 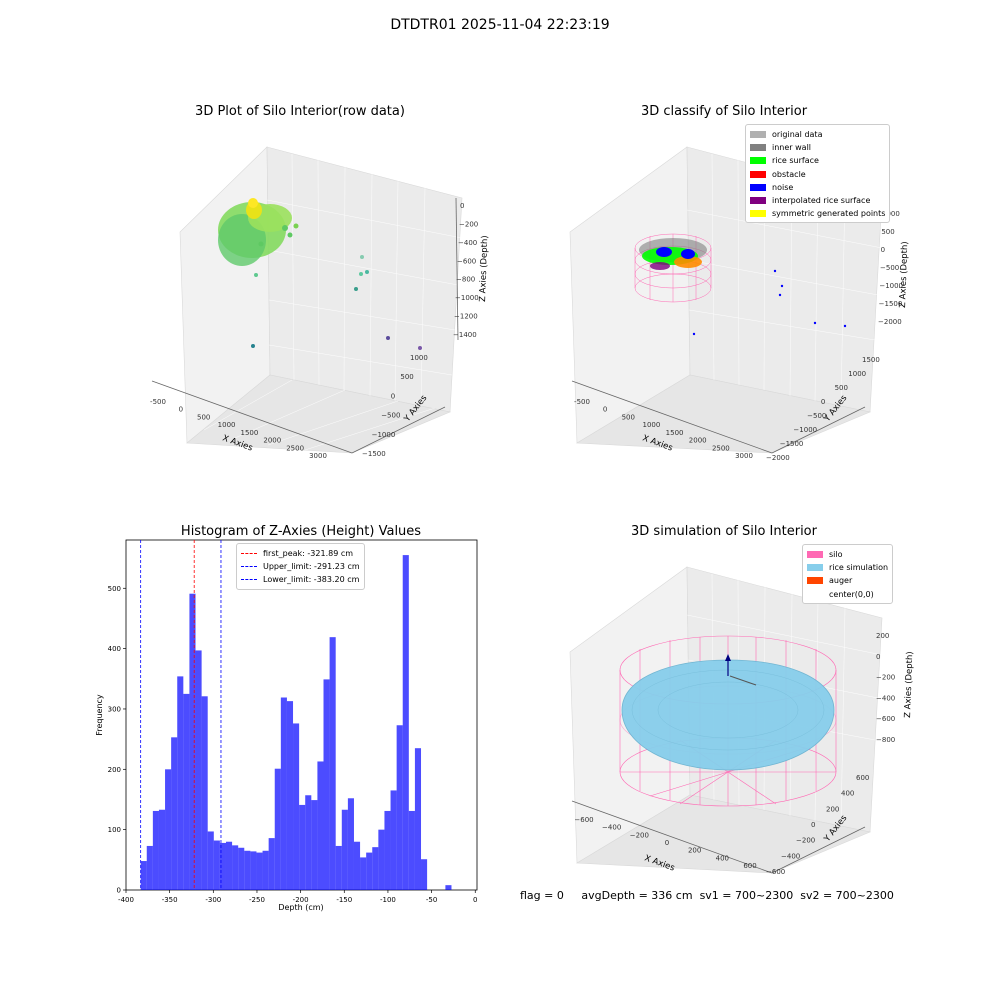 I want to click on simulation-z-tick-label: −600, so click(x=885, y=719).